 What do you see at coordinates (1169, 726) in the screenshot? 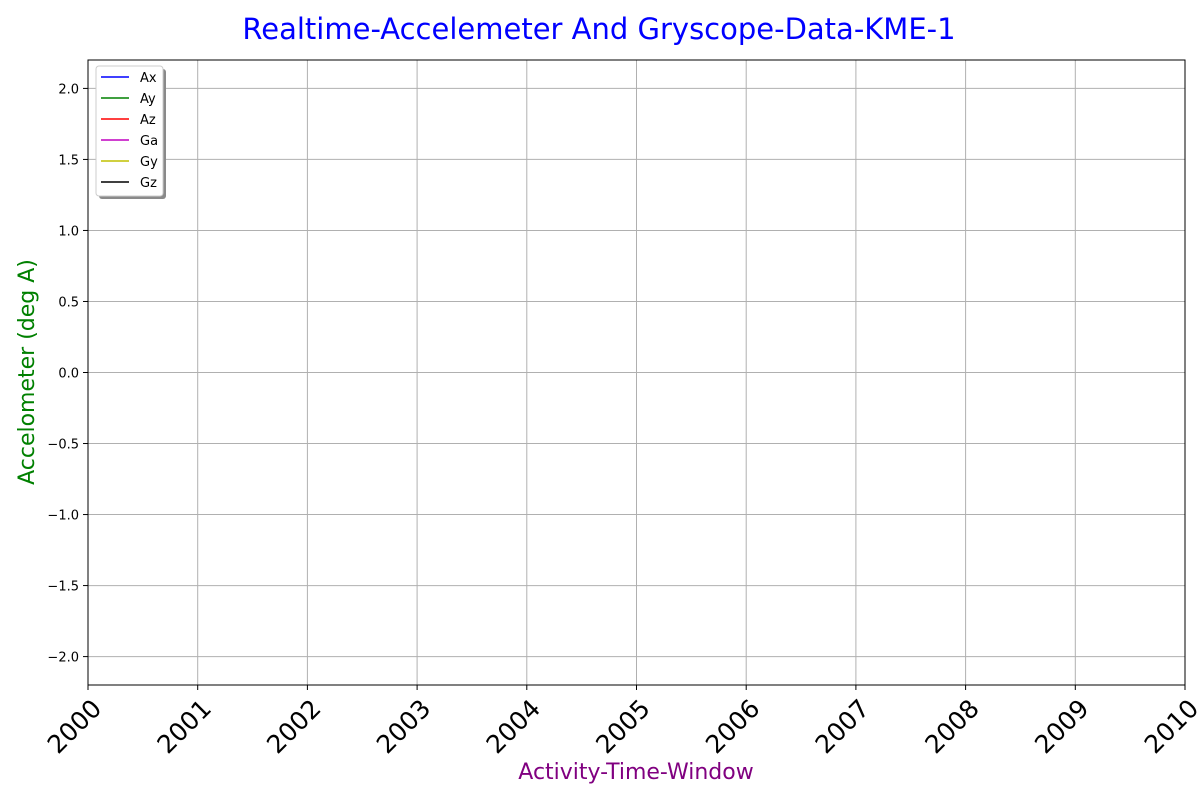
I see `x-tick-label: 2010` at bounding box center [1169, 726].